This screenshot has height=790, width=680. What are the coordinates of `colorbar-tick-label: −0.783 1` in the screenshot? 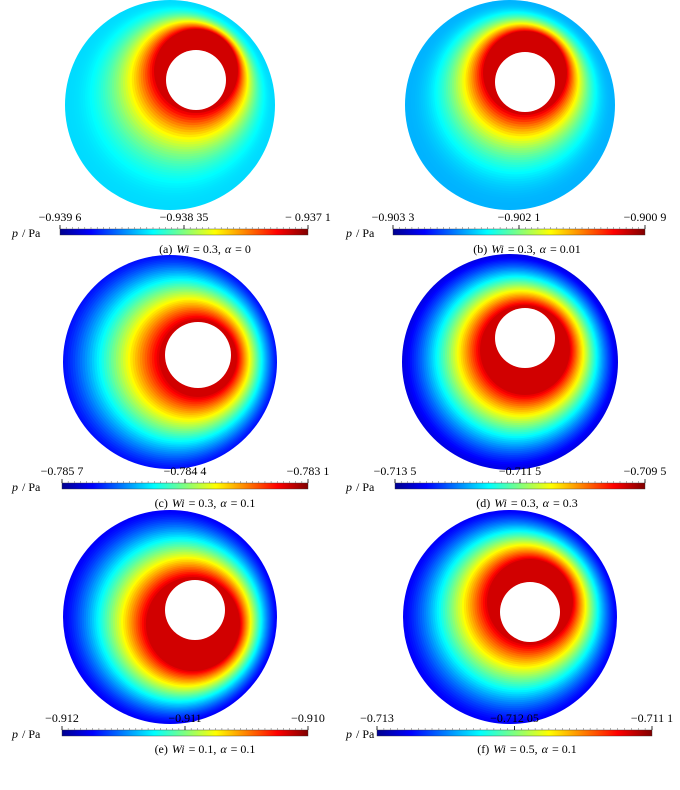 It's located at (308, 471).